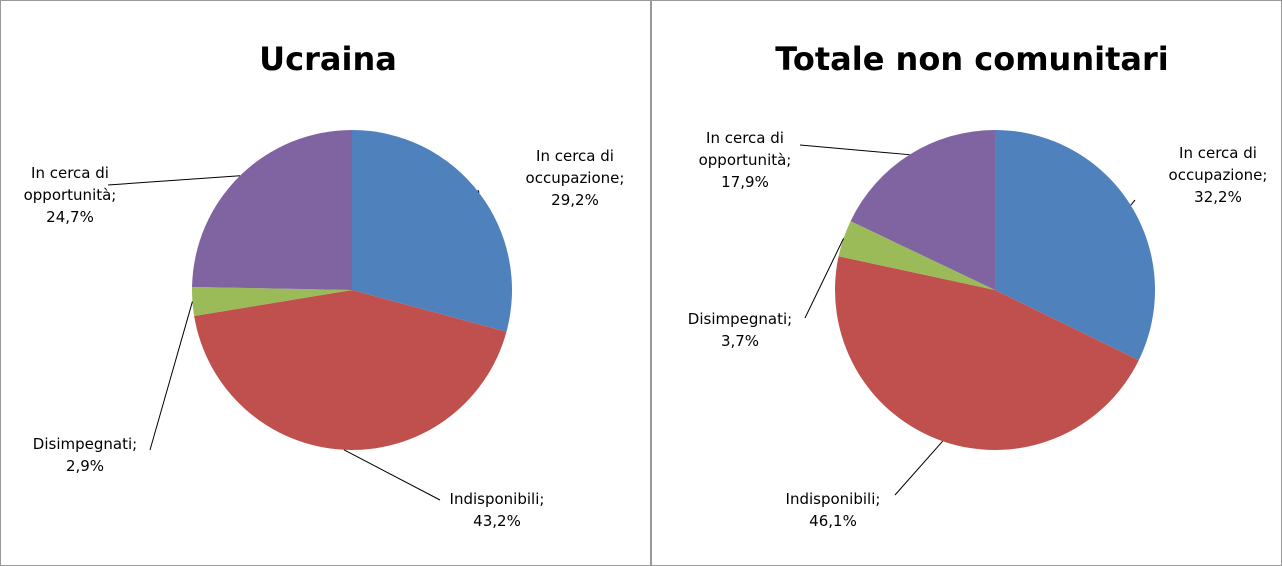  I want to click on slice-value-label: 29,2%, so click(575, 200).